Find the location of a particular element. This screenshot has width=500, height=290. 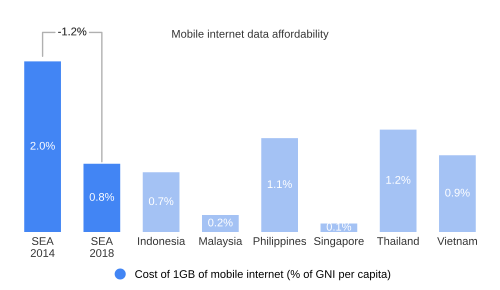

x-tick-label: SEA 2014 is located at coordinates (42, 247).